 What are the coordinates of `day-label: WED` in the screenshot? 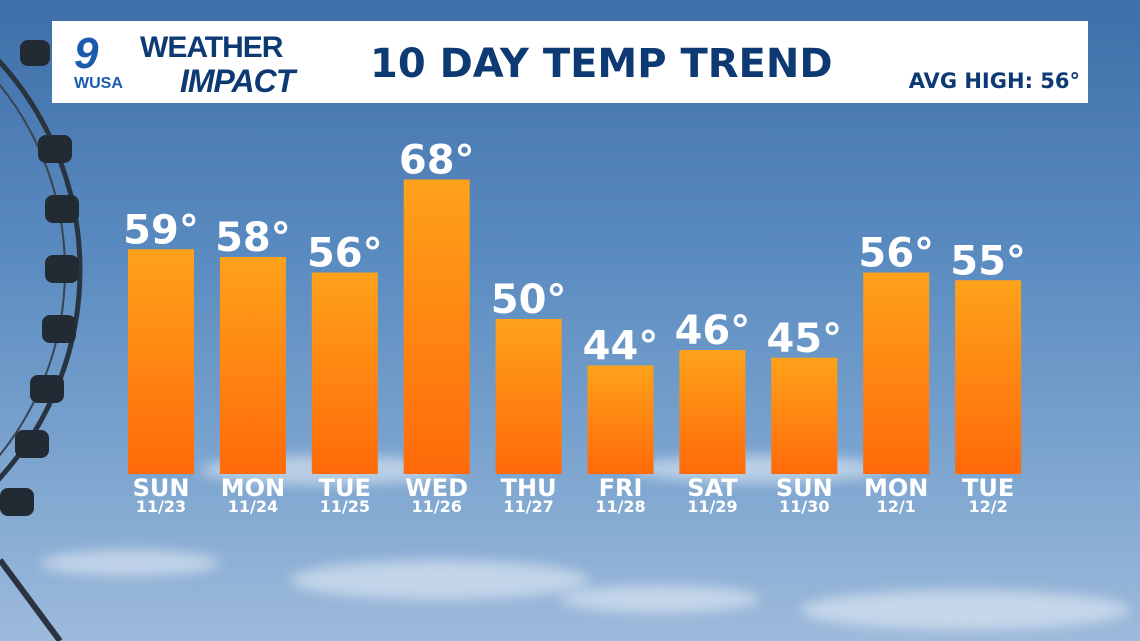 It's located at (436, 488).